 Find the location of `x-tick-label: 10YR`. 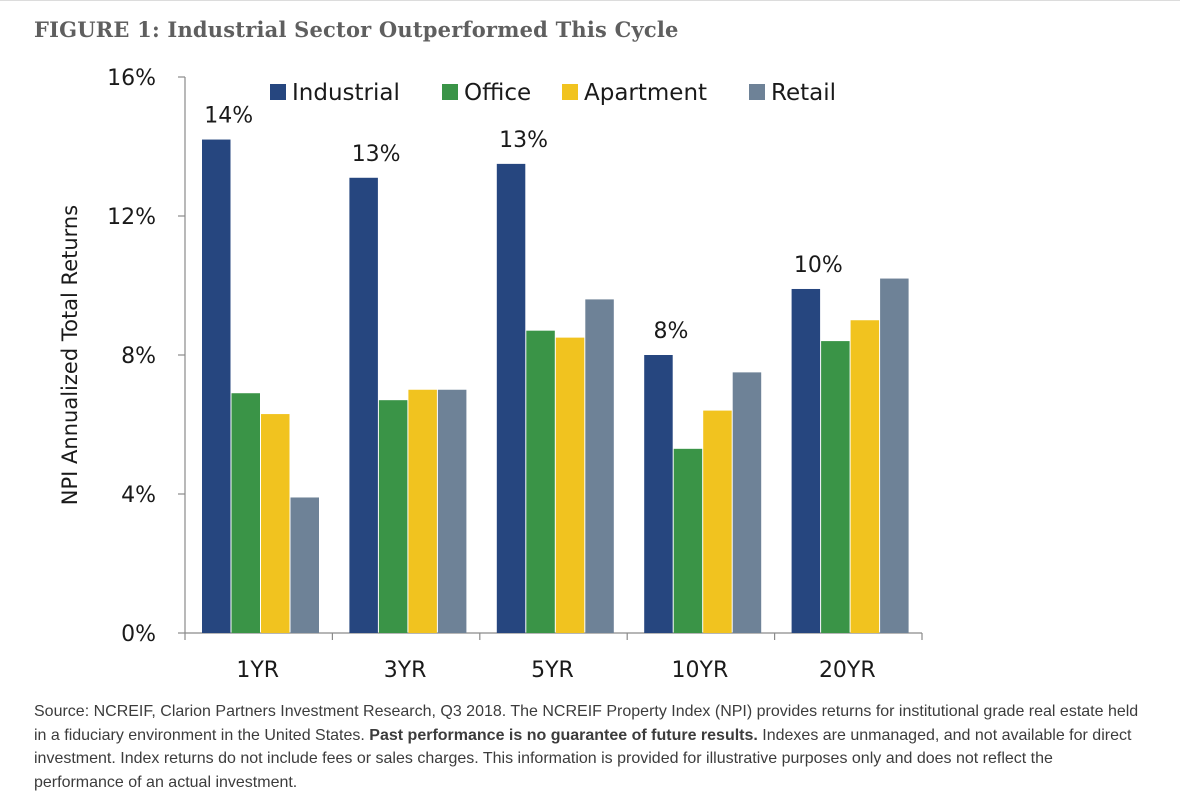

x-tick-label: 10YR is located at coordinates (700, 670).